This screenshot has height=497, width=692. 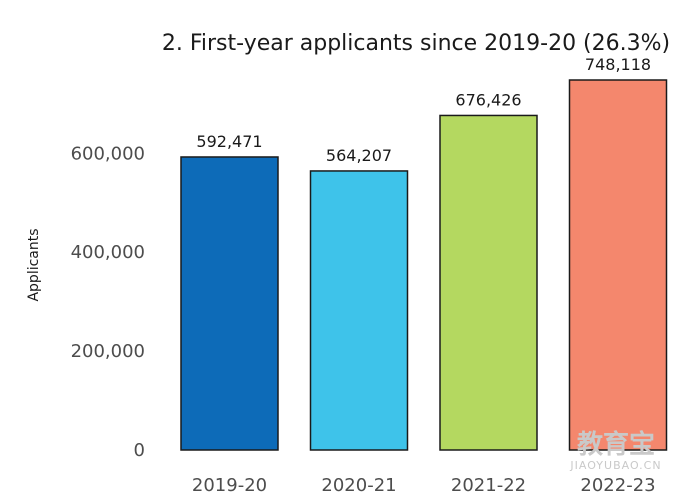 I want to click on x-tick-label: 2021-22, so click(x=488, y=485).